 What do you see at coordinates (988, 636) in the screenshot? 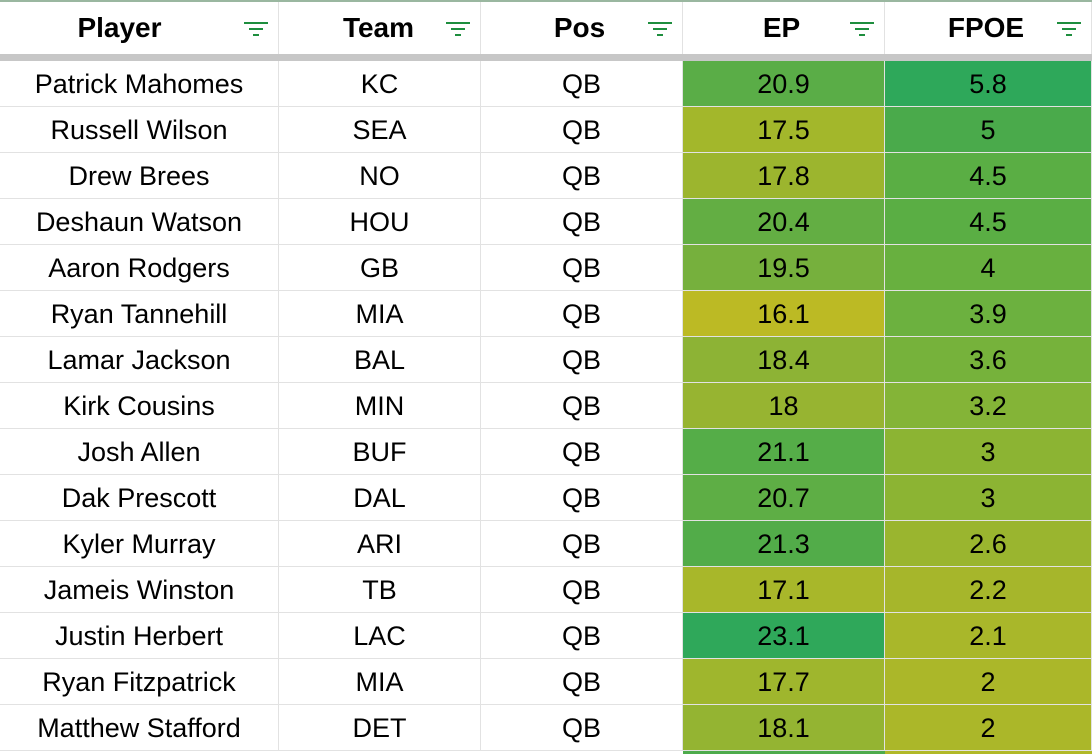
I see `fpoe-cell: 2.1` at bounding box center [988, 636].